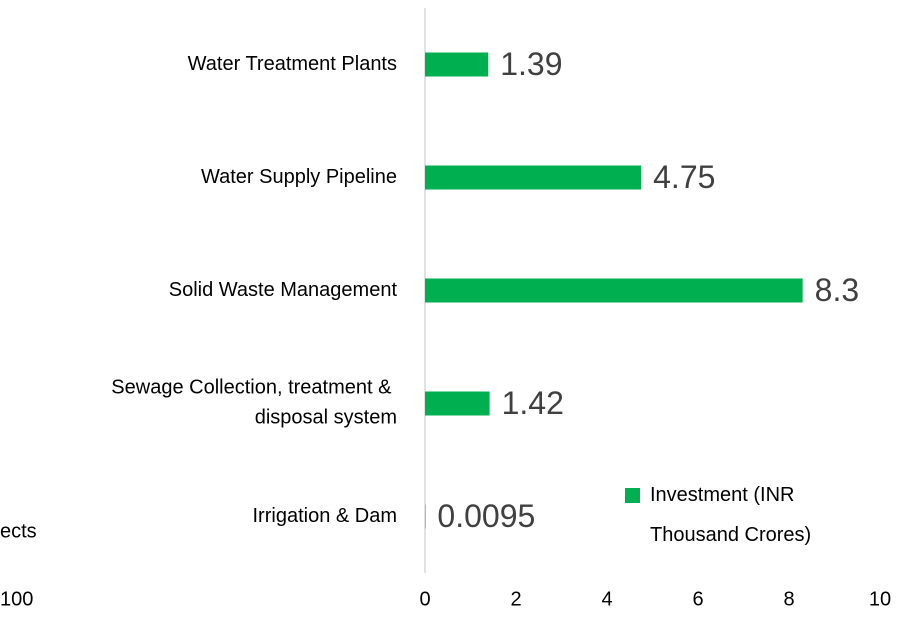 The image size is (899, 627). What do you see at coordinates (788, 599) in the screenshot?
I see `x-tick-label: 8` at bounding box center [788, 599].